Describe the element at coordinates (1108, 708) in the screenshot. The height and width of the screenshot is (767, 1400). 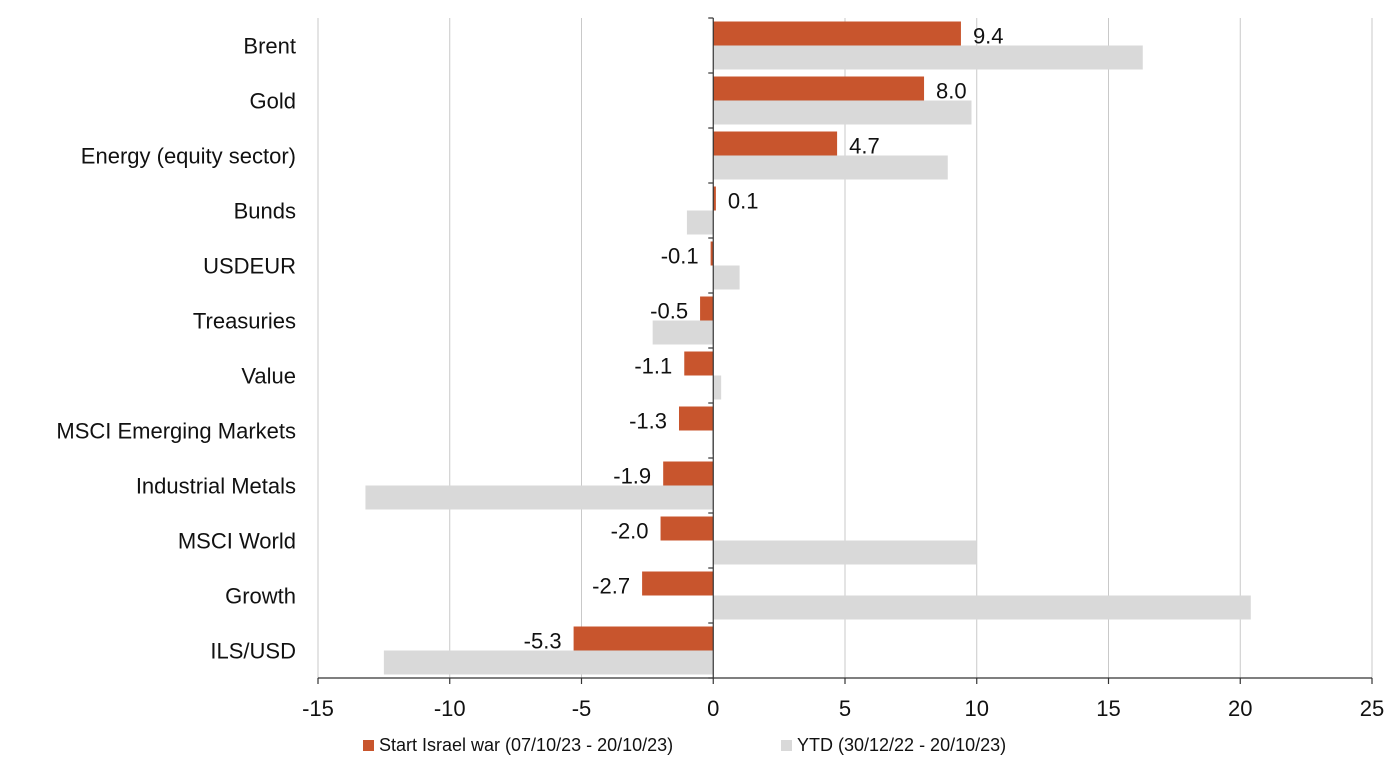
I see `x-tick-label: 15` at that location.